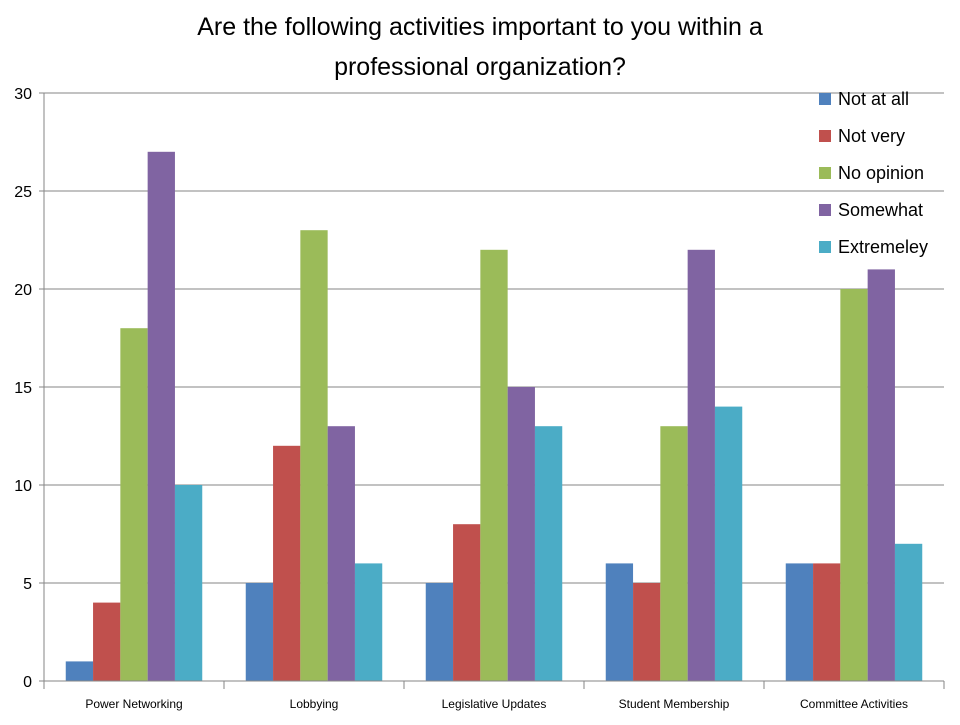  Describe the element at coordinates (854, 704) in the screenshot. I see `x-tick-label: Committee Activities` at that location.